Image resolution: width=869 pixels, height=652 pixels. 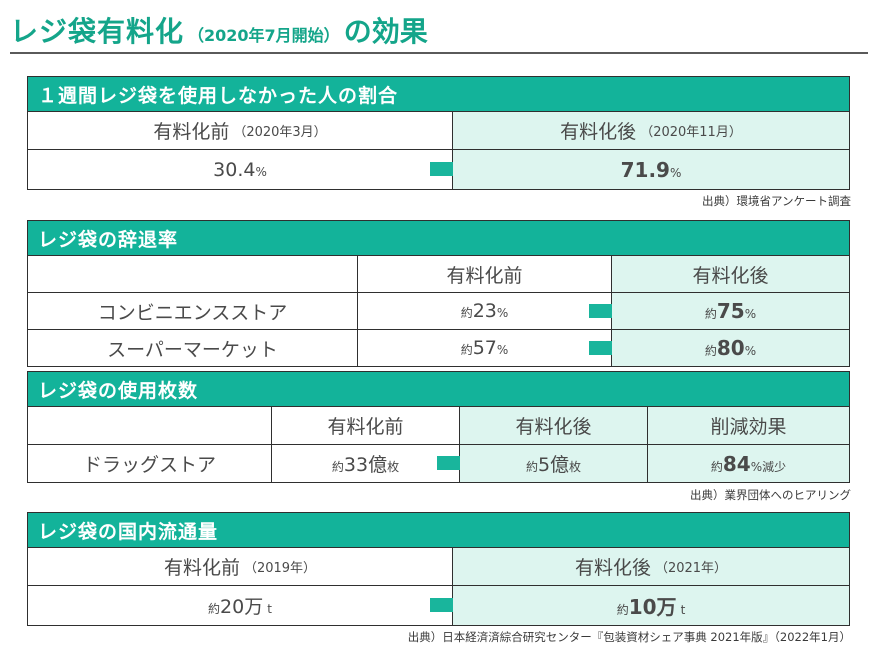 I want to click on after-value-cell: 約 10万 t, so click(x=651, y=605).